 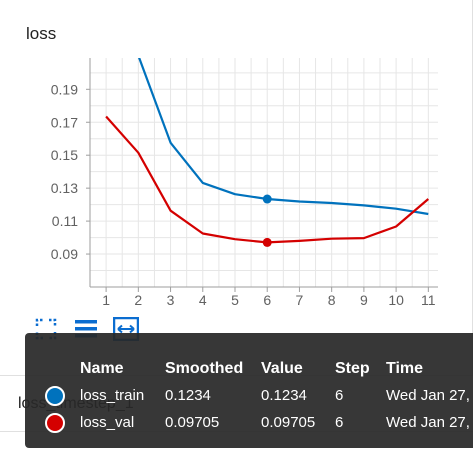 I want to click on tooltip-header-smoothed: Smoothed, so click(x=204, y=368).